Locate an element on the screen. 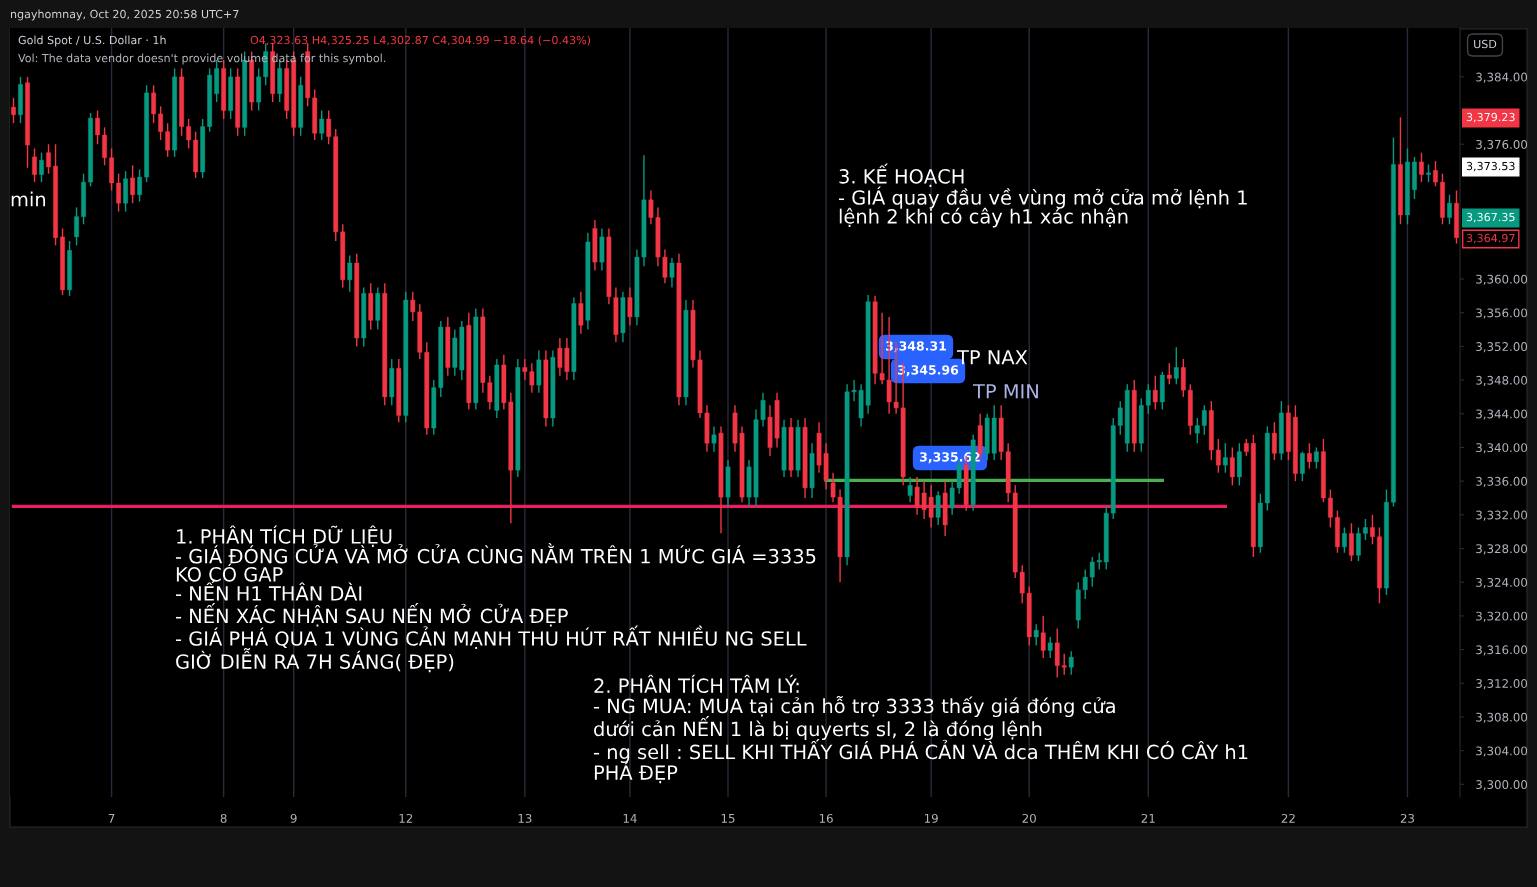  text: 3,379.23 is located at coordinates (1490, 117).